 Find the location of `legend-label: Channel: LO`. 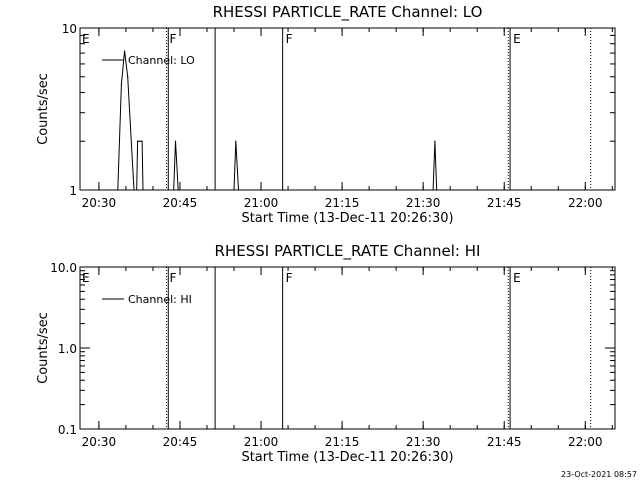

legend-label: Channel: LO is located at coordinates (161, 60).